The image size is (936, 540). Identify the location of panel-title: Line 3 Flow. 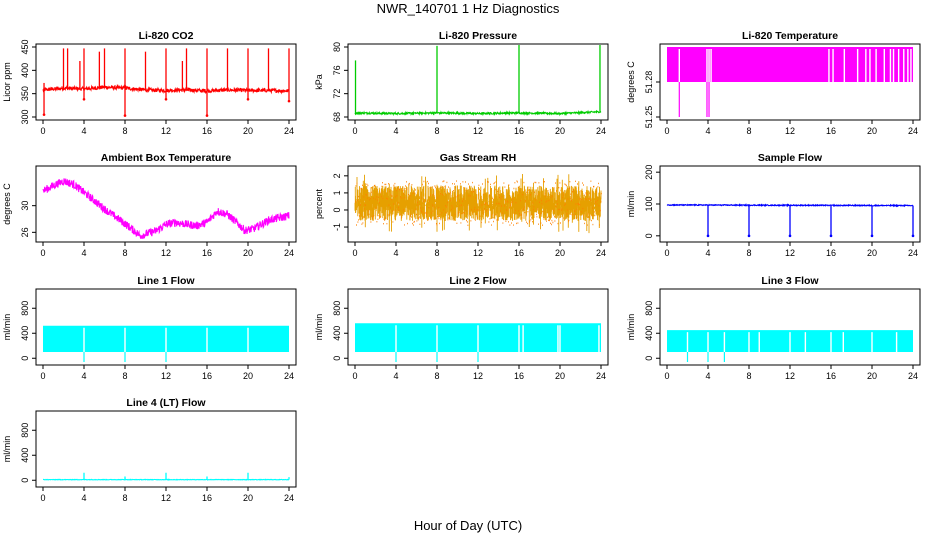
(790, 281).